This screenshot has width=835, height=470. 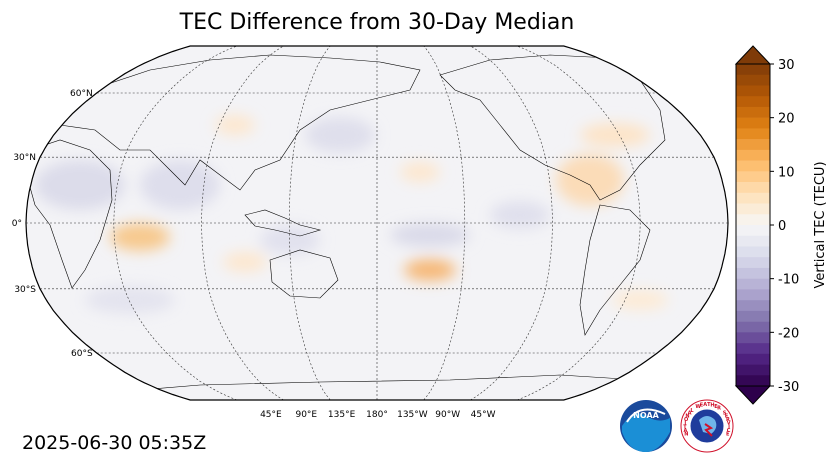 I want to click on latitude-labels: 60°N 30°N 0° 30°S 60°S, so click(x=52, y=224).